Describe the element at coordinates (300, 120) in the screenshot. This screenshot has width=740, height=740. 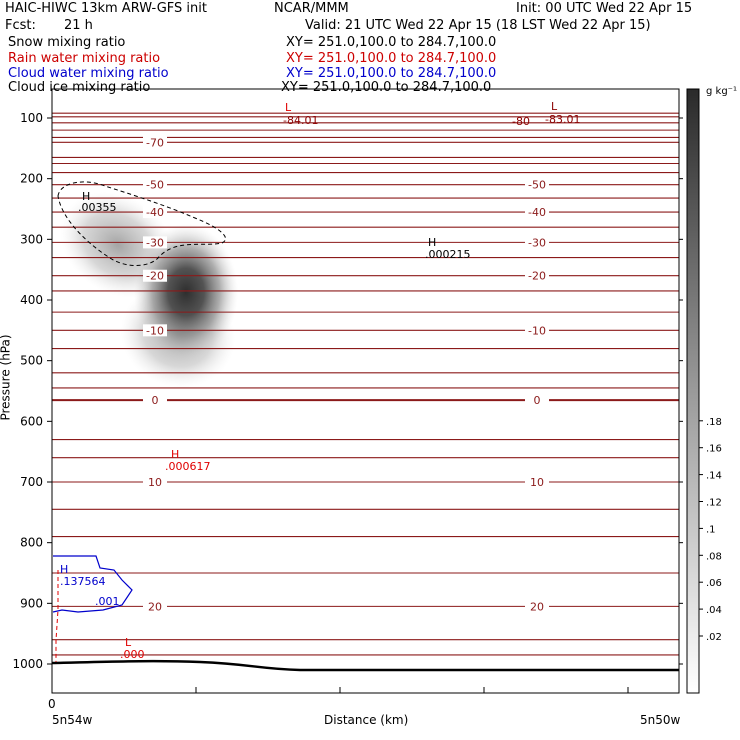
I see `annotation-label: -84.01` at that location.